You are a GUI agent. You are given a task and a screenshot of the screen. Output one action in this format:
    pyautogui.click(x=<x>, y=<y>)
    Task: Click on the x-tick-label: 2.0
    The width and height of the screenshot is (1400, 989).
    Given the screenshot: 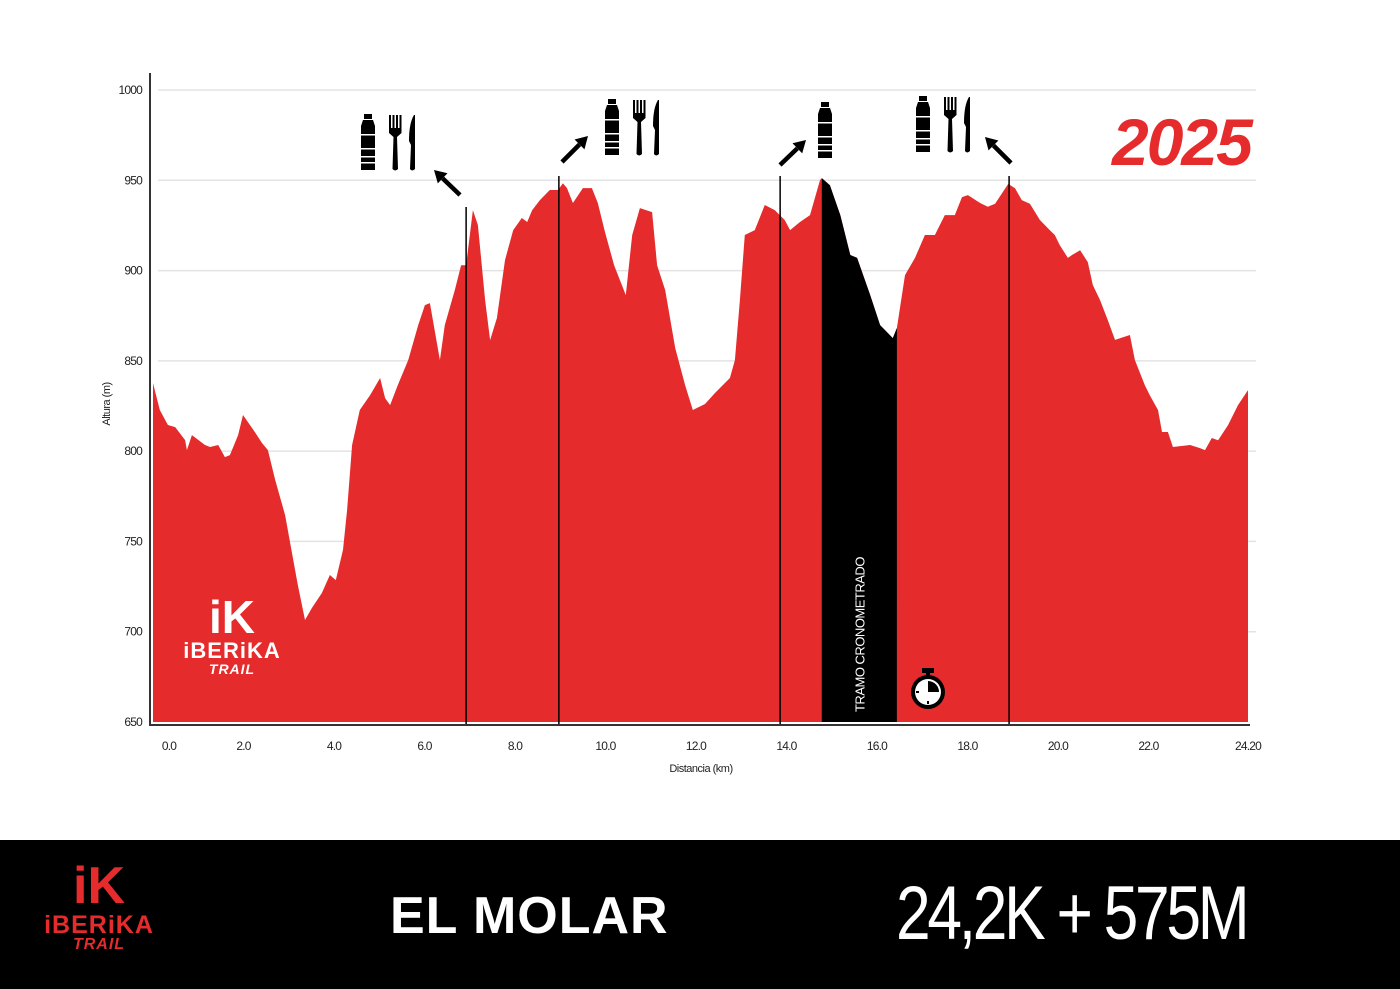 What is the action you would take?
    pyautogui.click(x=243, y=746)
    